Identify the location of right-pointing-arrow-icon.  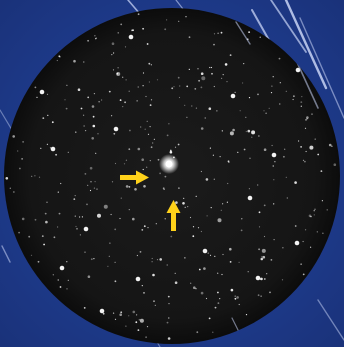
(134, 177).